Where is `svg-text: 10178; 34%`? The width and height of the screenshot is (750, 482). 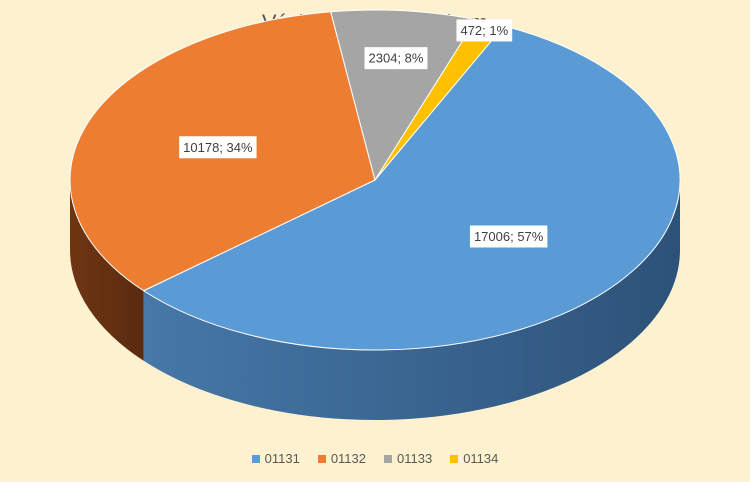
svg-text: 10178; 34% is located at coordinates (218, 147).